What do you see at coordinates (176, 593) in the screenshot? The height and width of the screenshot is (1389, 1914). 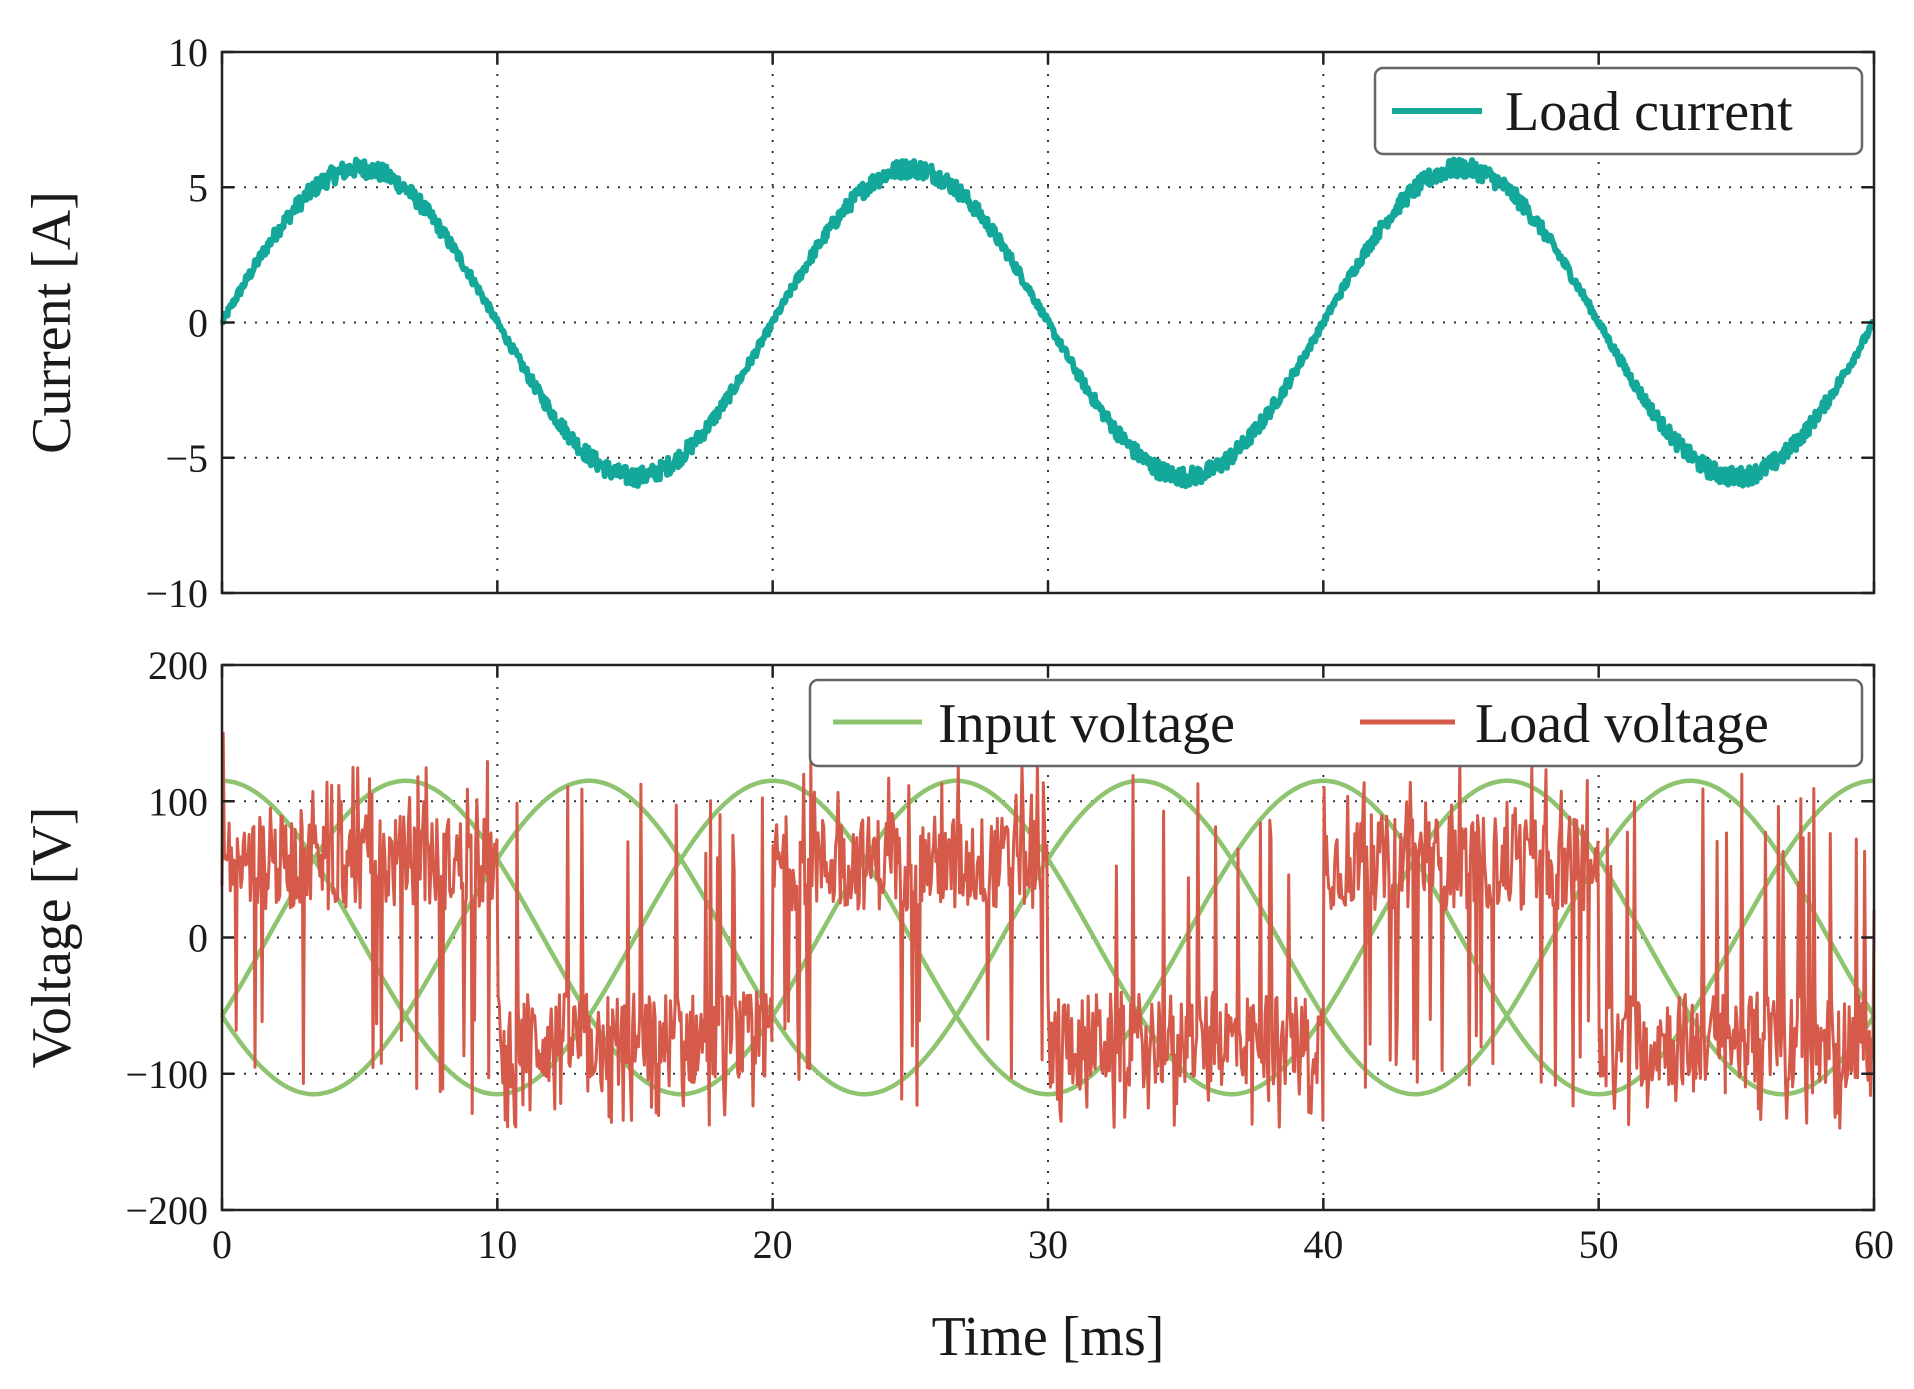 I see `ytick-label--10: −10` at bounding box center [176, 593].